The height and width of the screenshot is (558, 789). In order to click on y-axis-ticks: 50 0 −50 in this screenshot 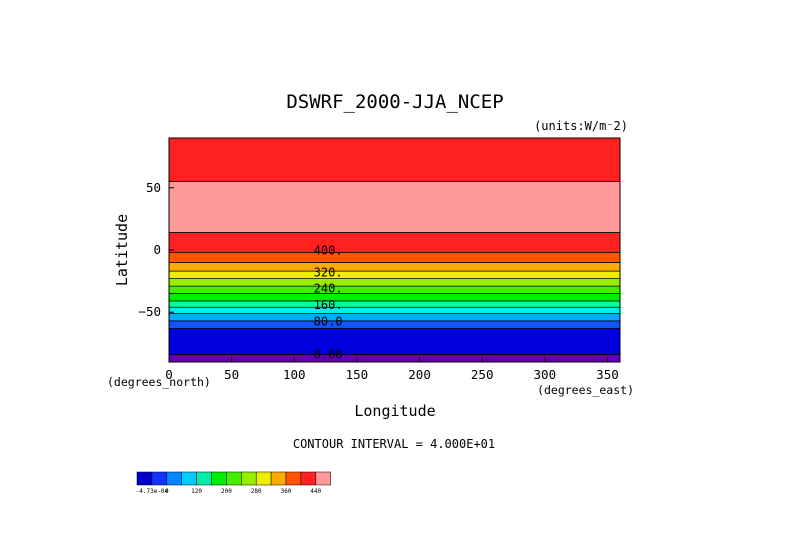, I will do `click(156, 249)`.